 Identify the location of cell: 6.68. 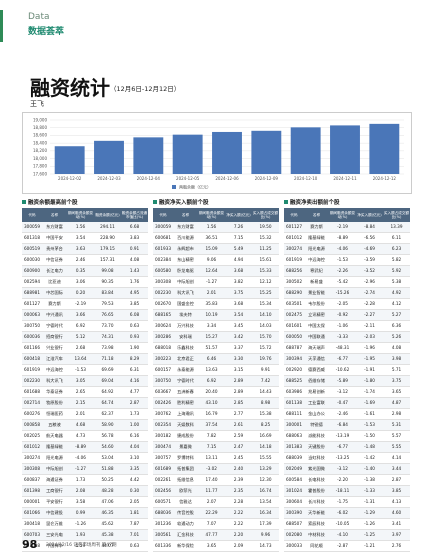
(134, 226).